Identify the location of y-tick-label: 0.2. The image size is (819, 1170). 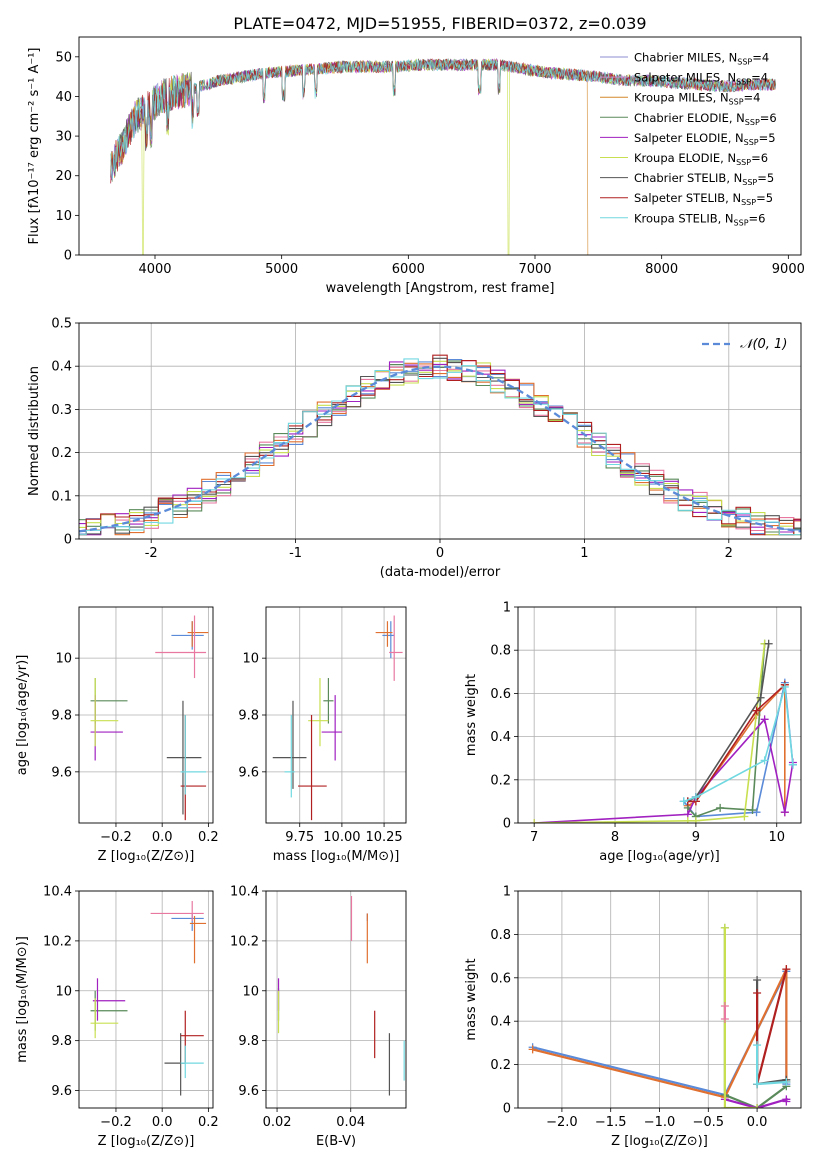
(500, 1065).